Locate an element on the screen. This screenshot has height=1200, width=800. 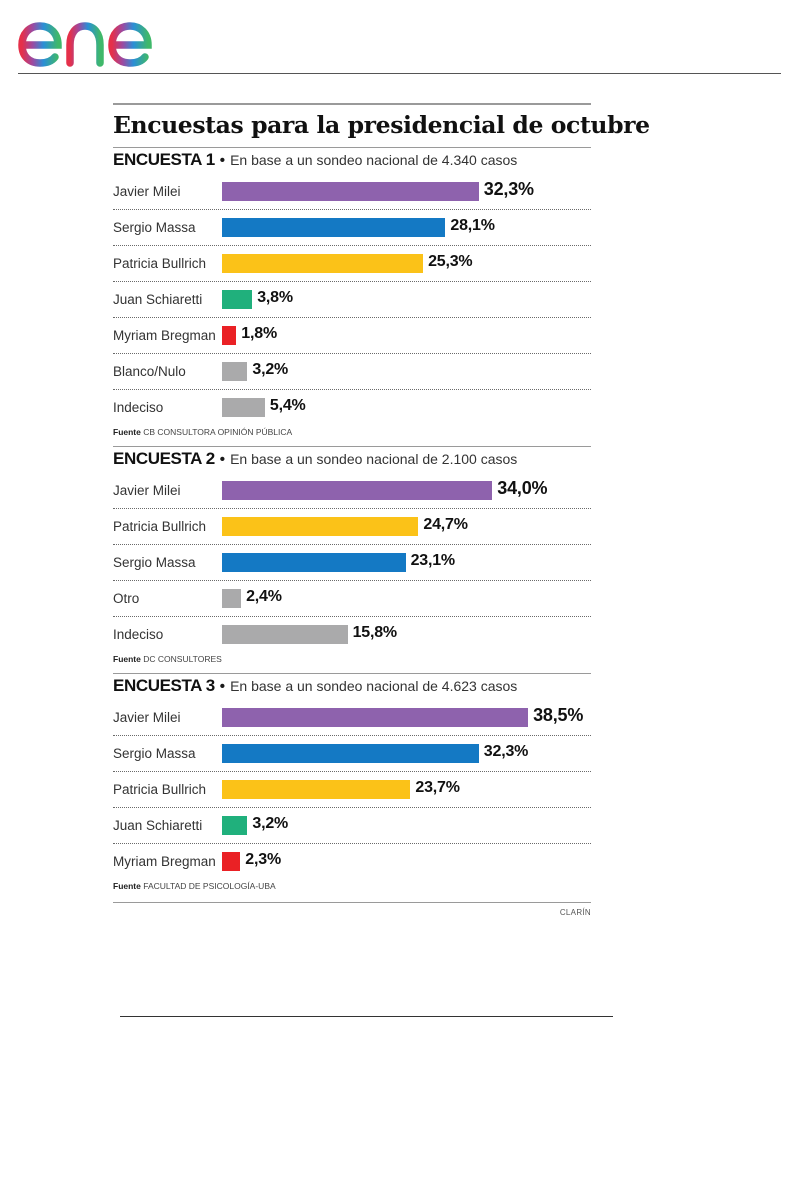
bar-row: Javier Milei 38,5% is located at coordinates (352, 718).